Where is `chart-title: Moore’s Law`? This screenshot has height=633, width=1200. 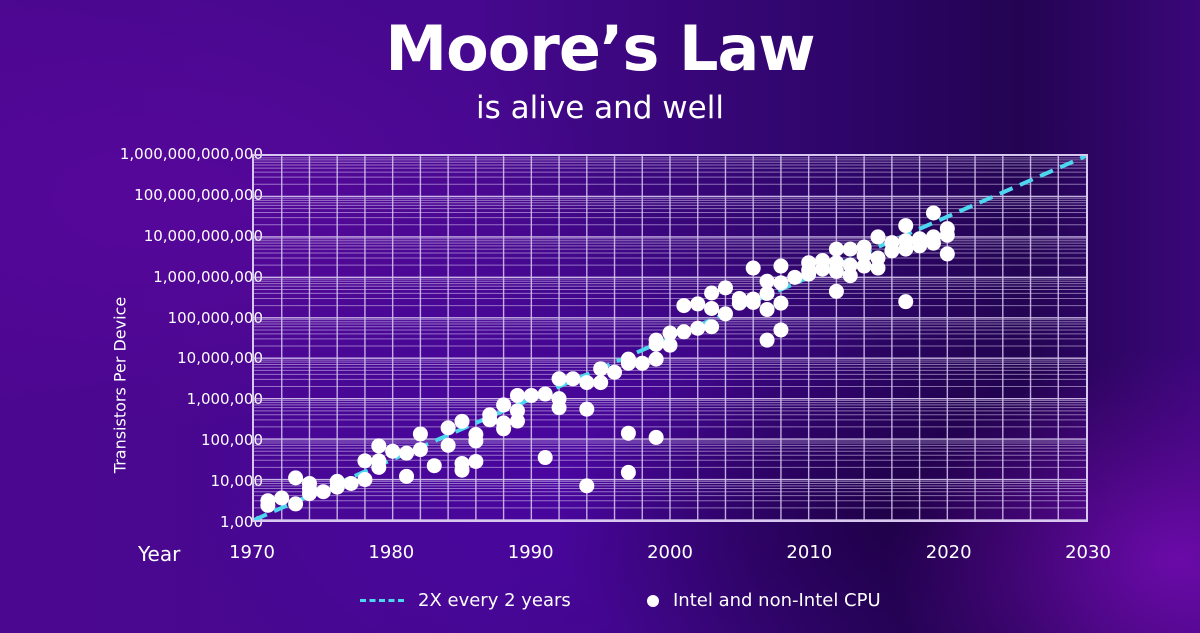 chart-title: Moore’s Law is located at coordinates (600, 48).